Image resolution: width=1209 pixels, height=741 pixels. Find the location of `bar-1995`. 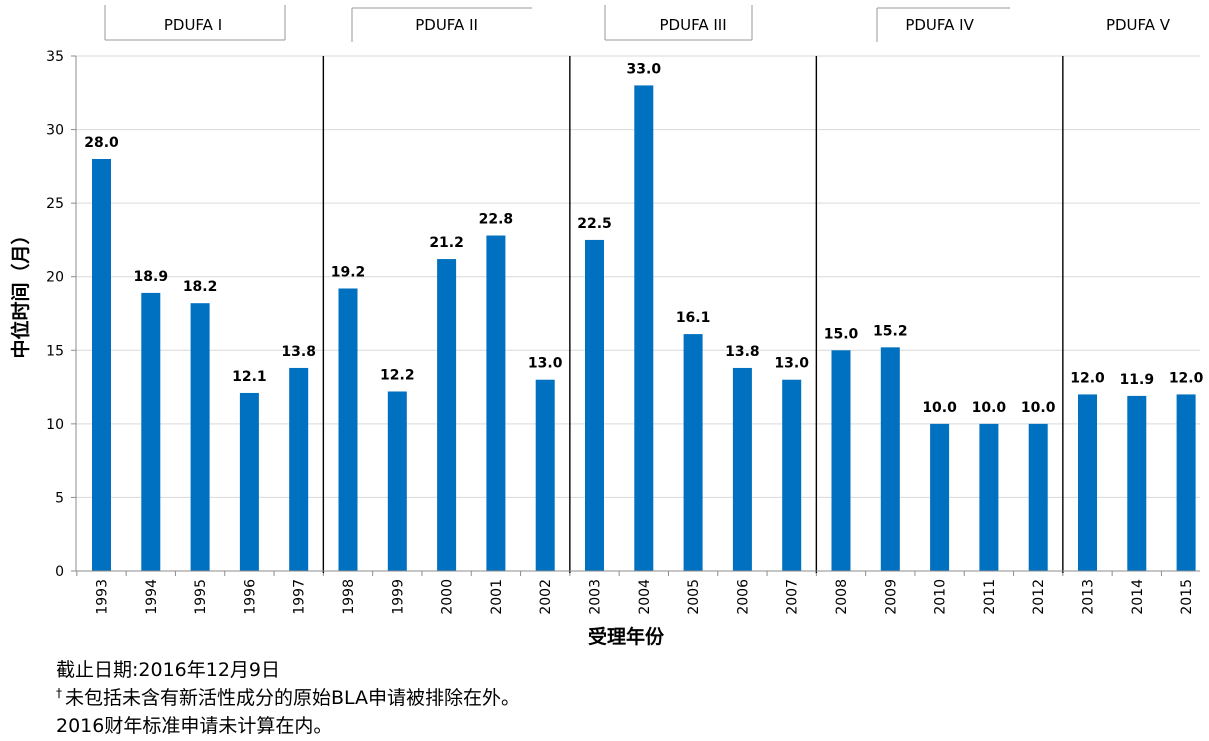

bar-1995 is located at coordinates (200, 437).